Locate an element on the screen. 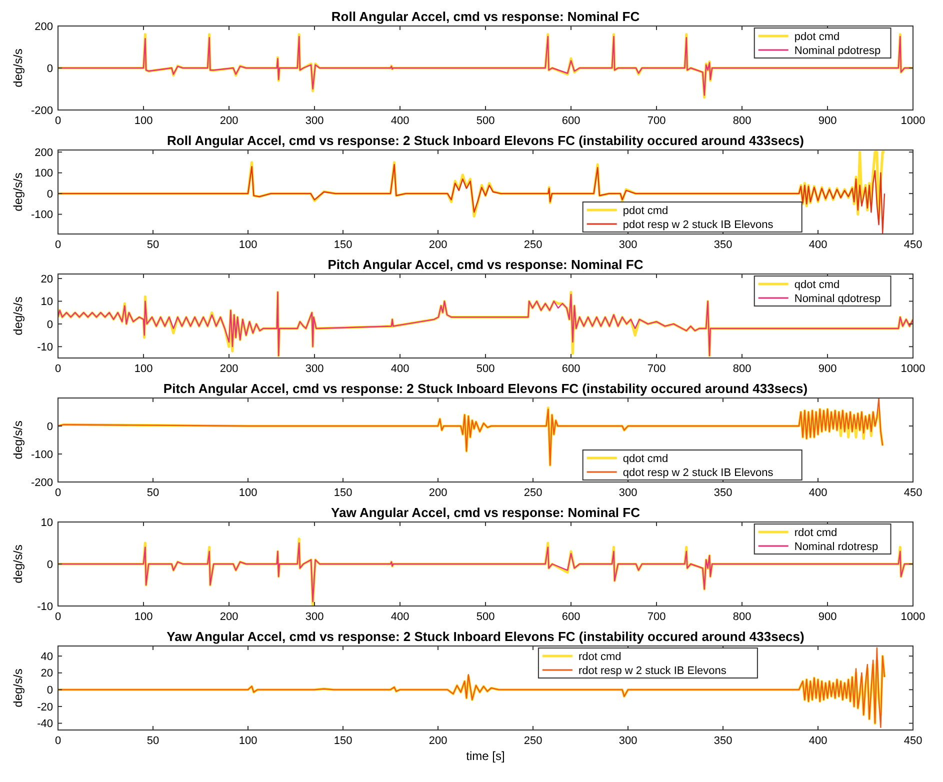  x-axis-title: time [s] is located at coordinates (485, 756).